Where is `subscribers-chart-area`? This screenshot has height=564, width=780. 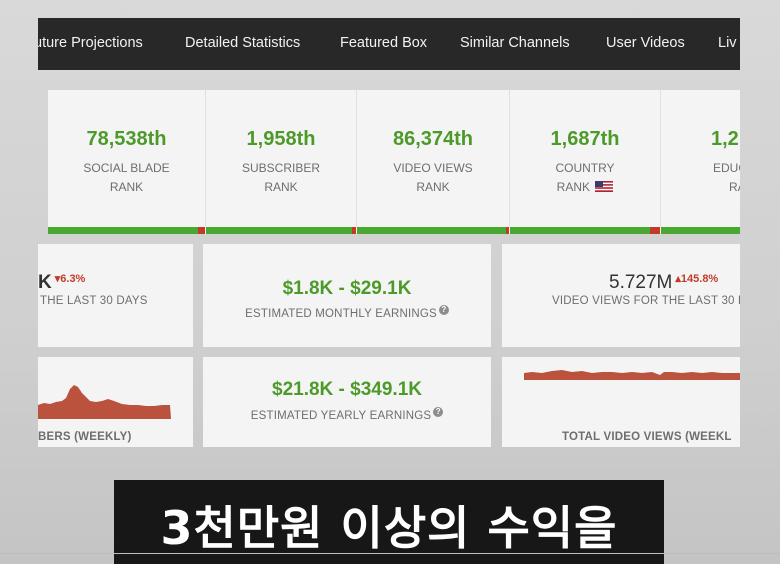 subscribers-chart-area is located at coordinates (104, 402).